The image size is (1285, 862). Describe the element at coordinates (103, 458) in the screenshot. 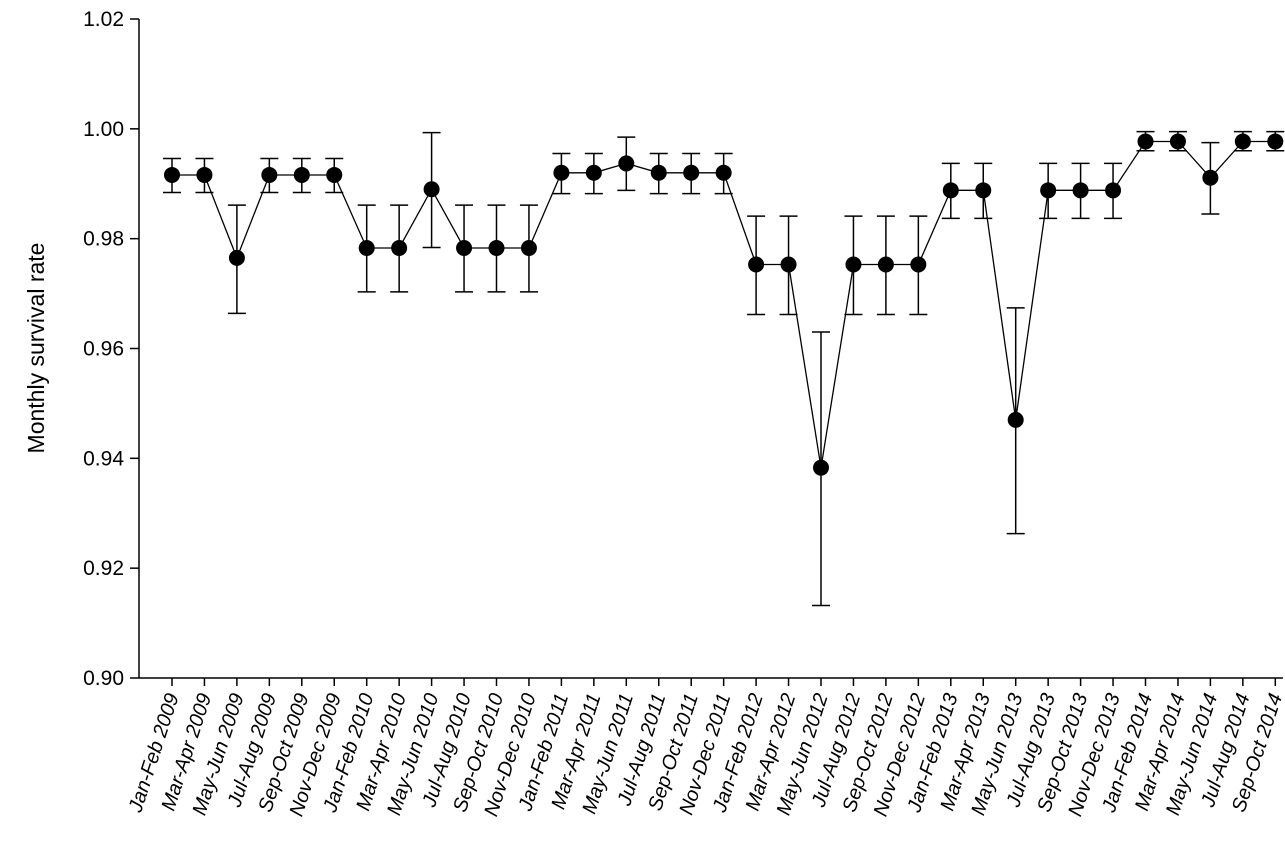

I see `y-tick-label: 0.94` at that location.